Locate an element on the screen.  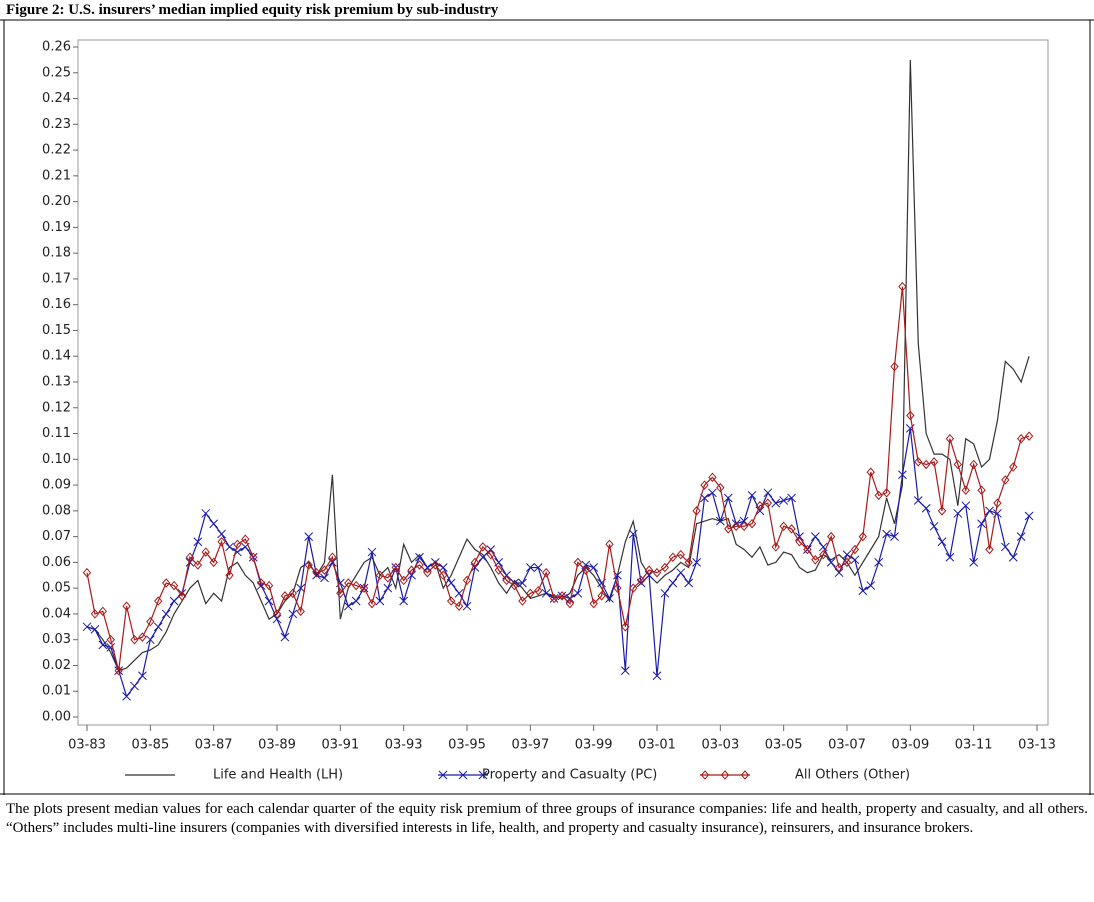
legend-label: Property and Casualty (PC) is located at coordinates (569, 775).